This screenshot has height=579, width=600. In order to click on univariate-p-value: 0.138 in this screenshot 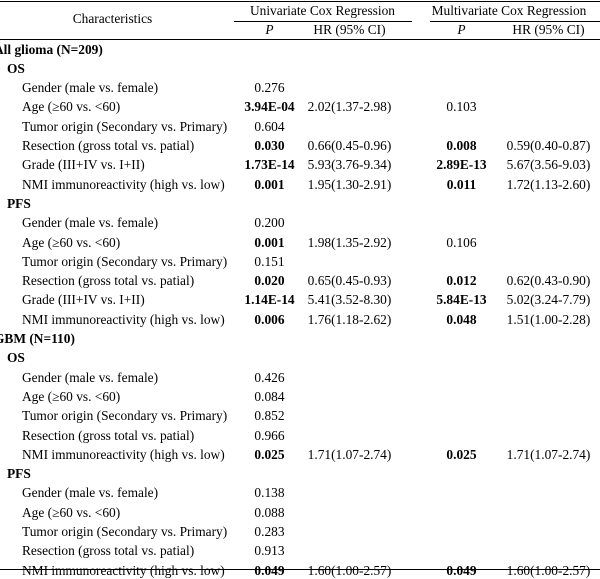, I will do `click(269, 493)`.